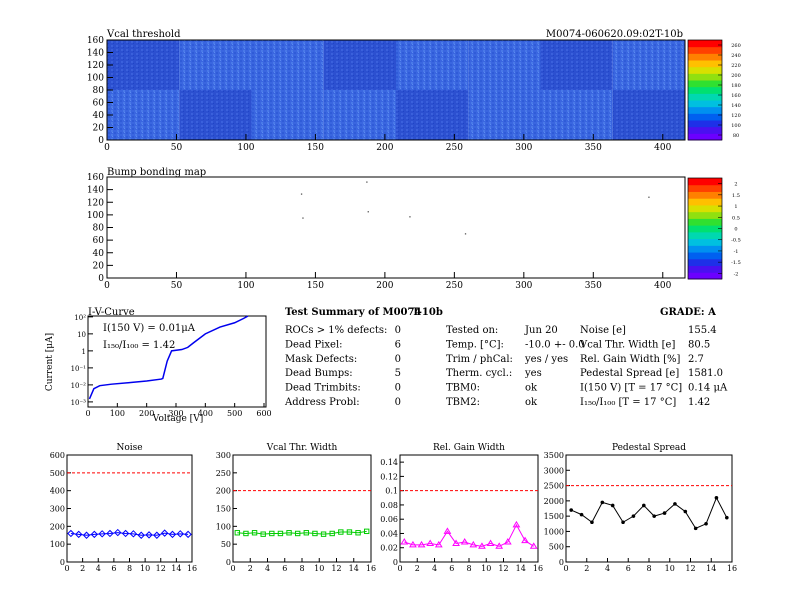 Image resolution: width=792 pixels, height=612 pixels. I want to click on palette-label: 240, so click(736, 56).